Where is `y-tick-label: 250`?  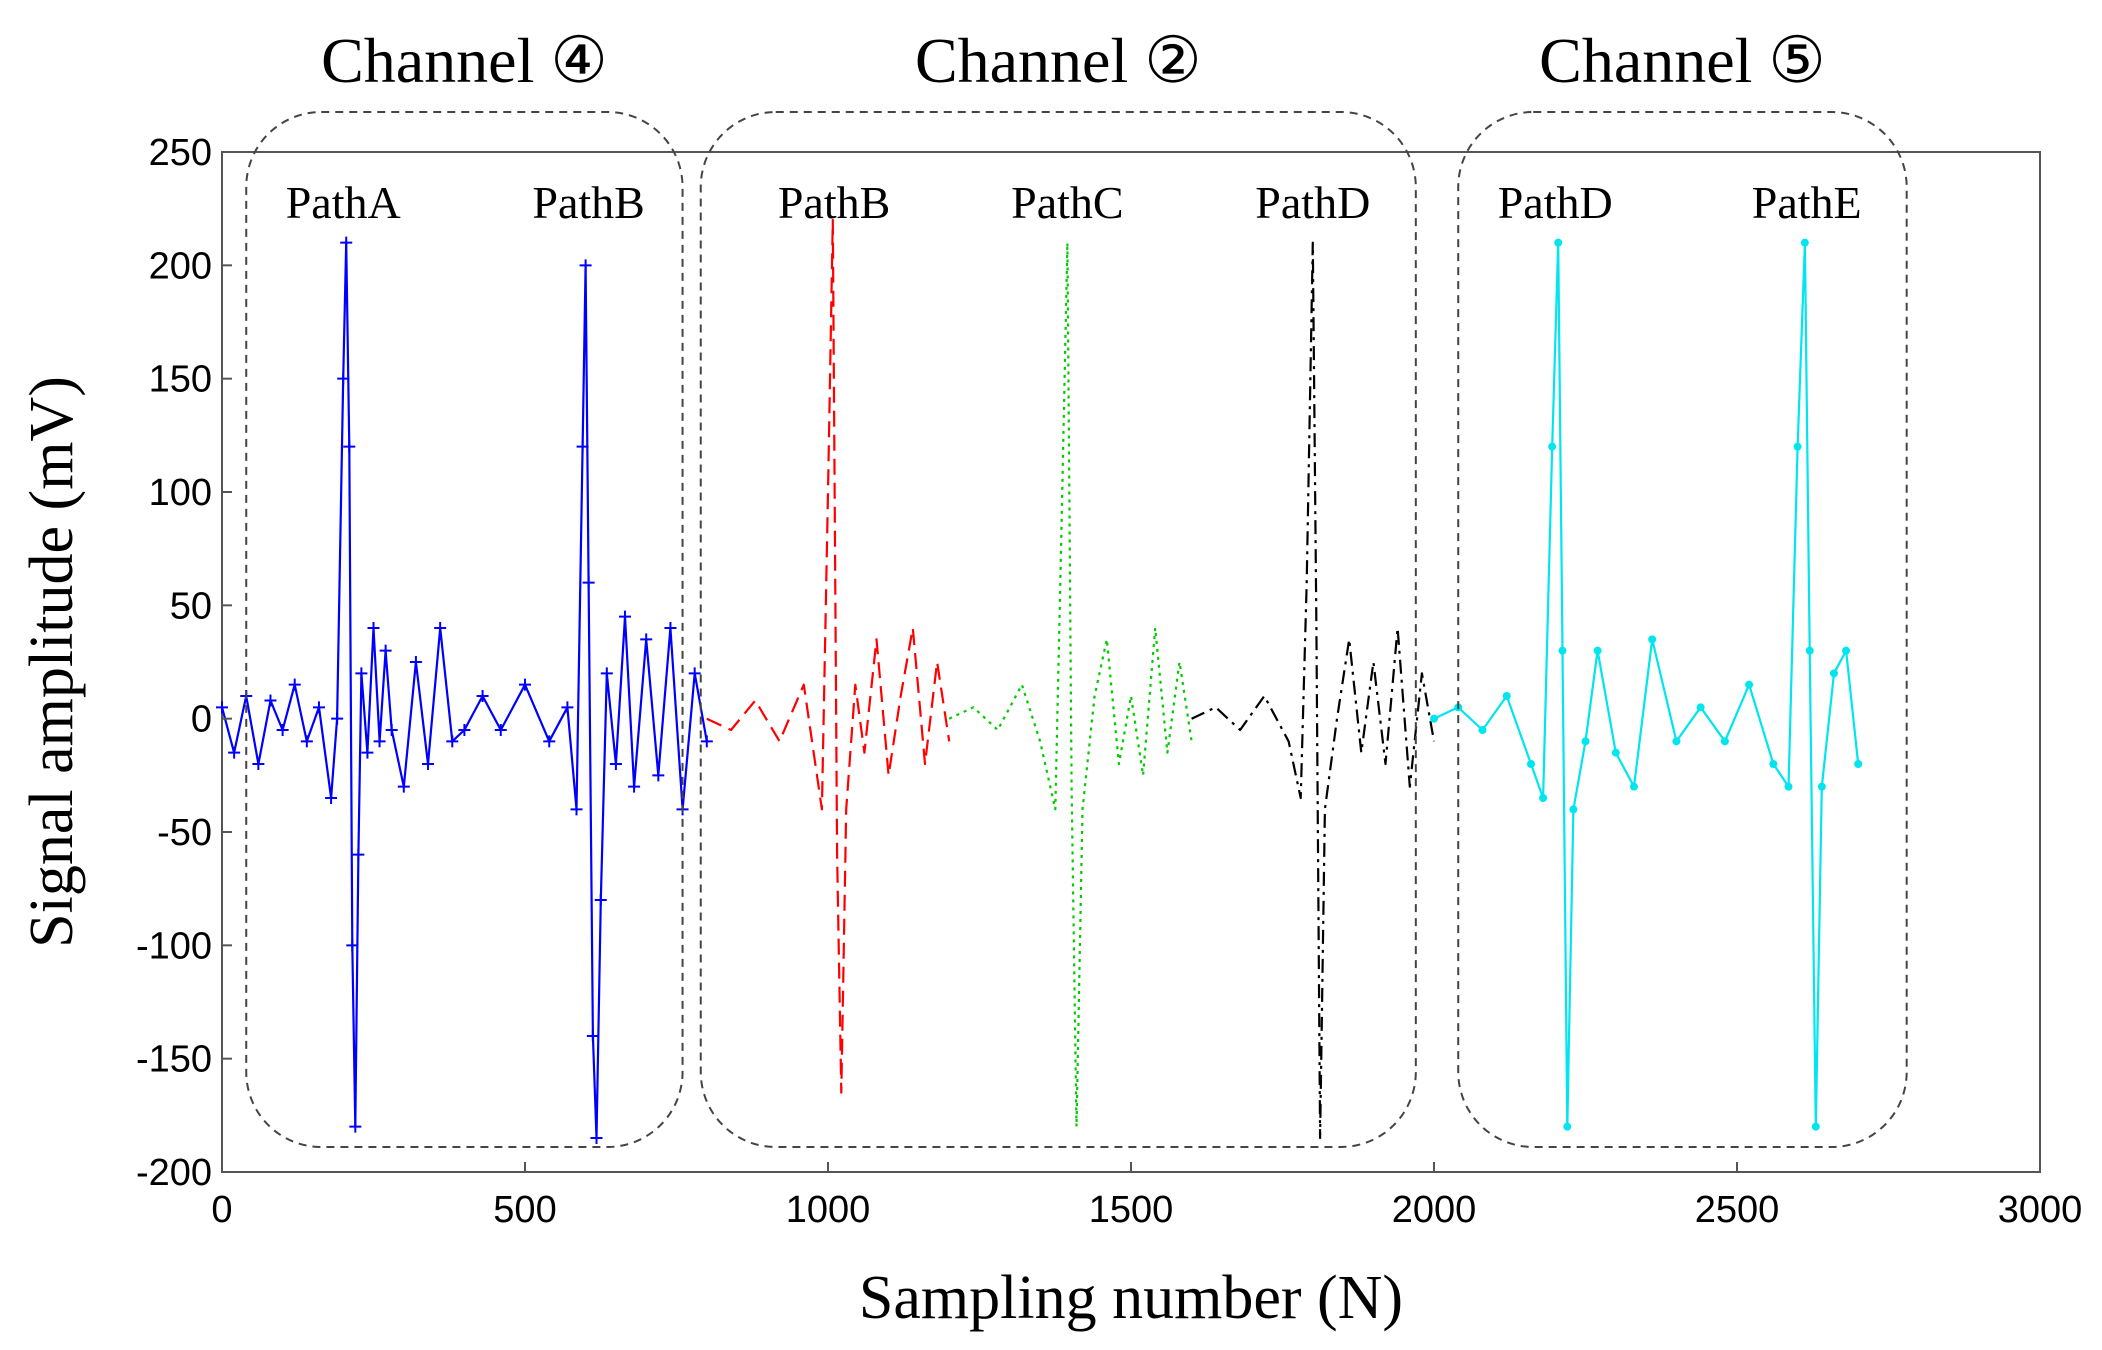
y-tick-label: 250 is located at coordinates (180, 153).